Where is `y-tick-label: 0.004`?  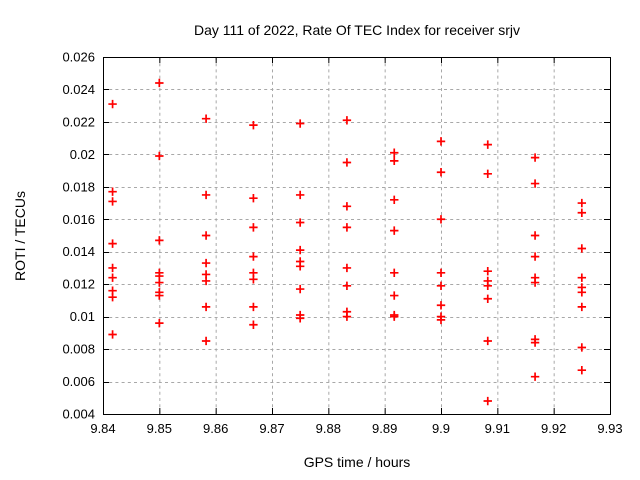 y-tick-label: 0.004 is located at coordinates (78, 414).